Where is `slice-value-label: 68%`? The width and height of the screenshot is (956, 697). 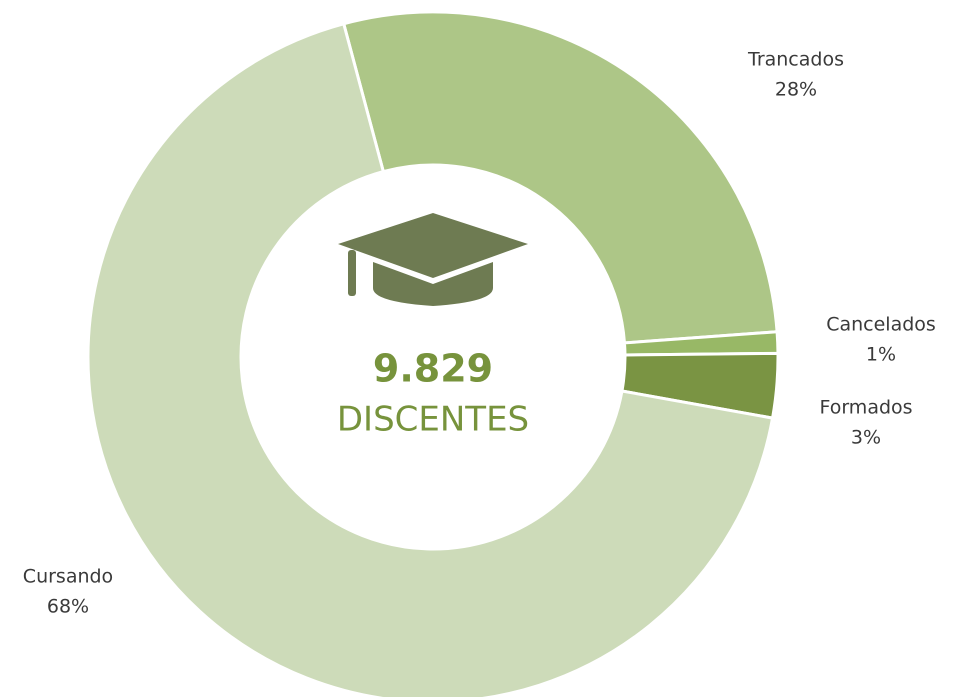
slice-value-label: 68% is located at coordinates (68, 607).